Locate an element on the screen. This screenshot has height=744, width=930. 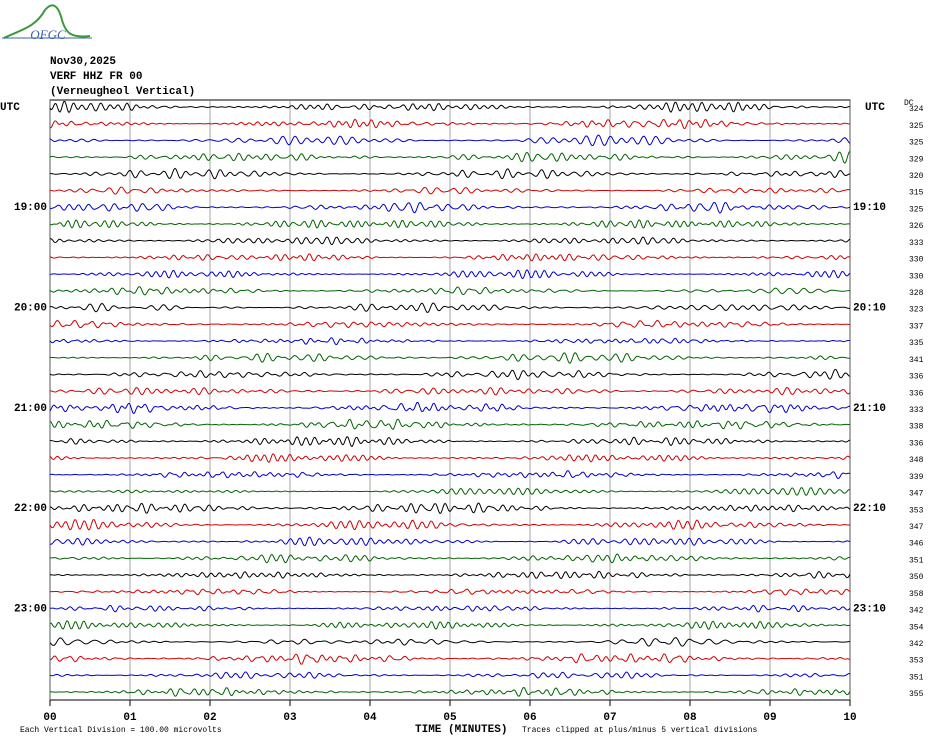
dc-value: 341 is located at coordinates (916, 360).